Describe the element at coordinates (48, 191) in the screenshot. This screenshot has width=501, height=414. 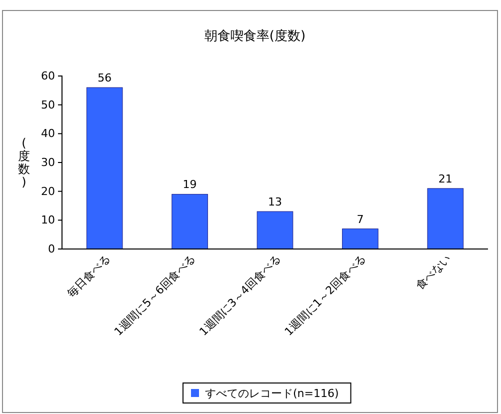
I see `y-tick-label: 20` at that location.